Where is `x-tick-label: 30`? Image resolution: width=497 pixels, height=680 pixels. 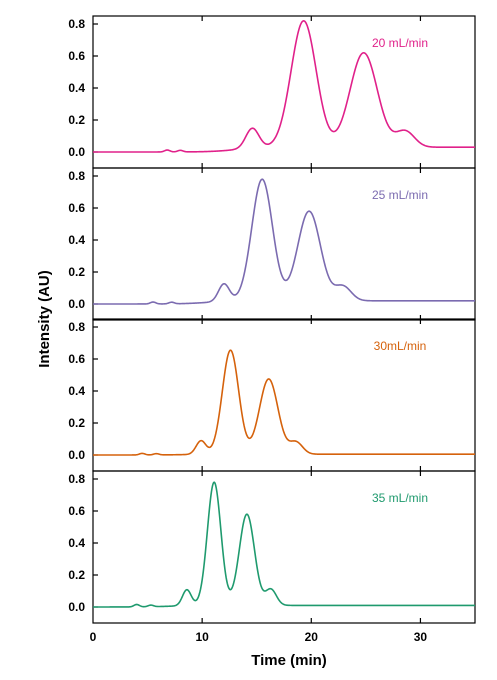
x-tick-label: 30 is located at coordinates (421, 637).